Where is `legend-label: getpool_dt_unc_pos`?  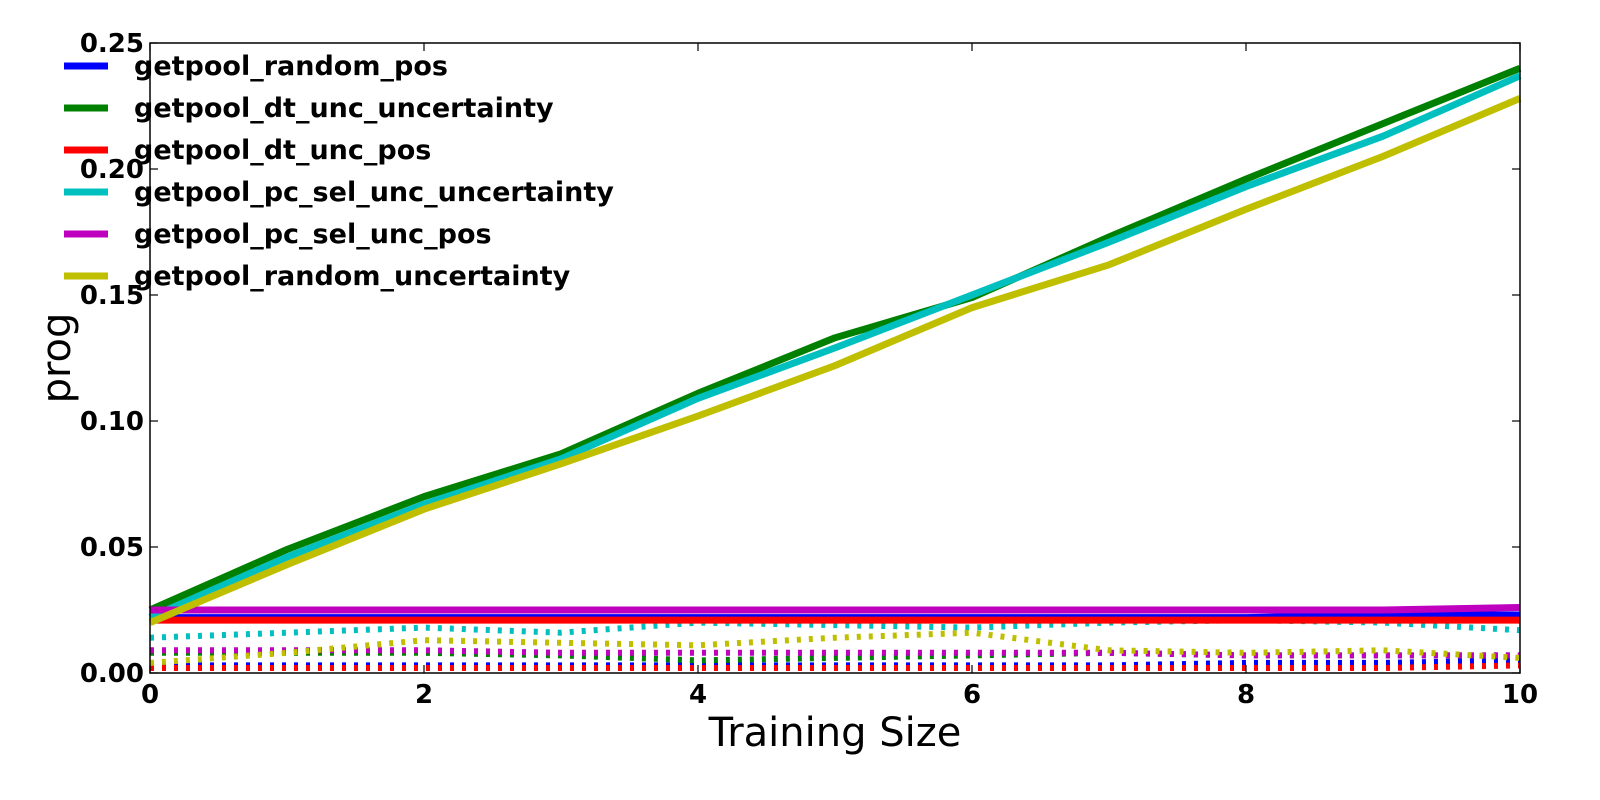 legend-label: getpool_dt_unc_pos is located at coordinates (282, 150).